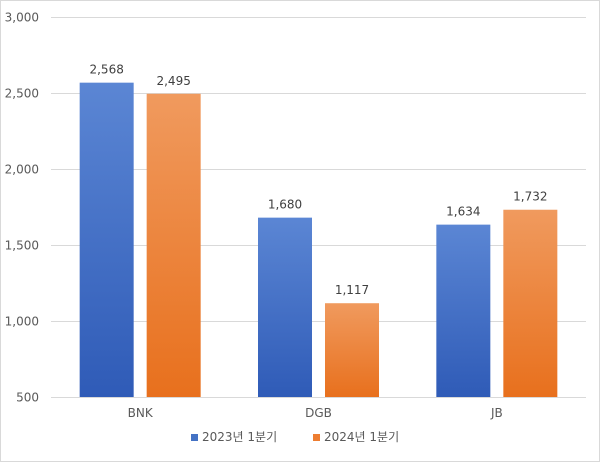 The height and width of the screenshot is (463, 600). What do you see at coordinates (22, 18) in the screenshot?
I see `y-tick-label: 3,000` at bounding box center [22, 18].